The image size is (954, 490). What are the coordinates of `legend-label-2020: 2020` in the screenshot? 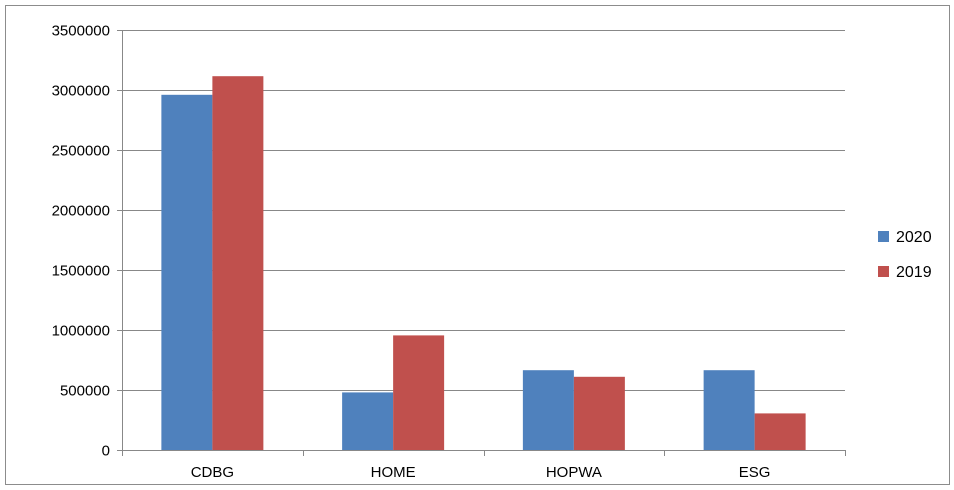 It's located at (914, 237).